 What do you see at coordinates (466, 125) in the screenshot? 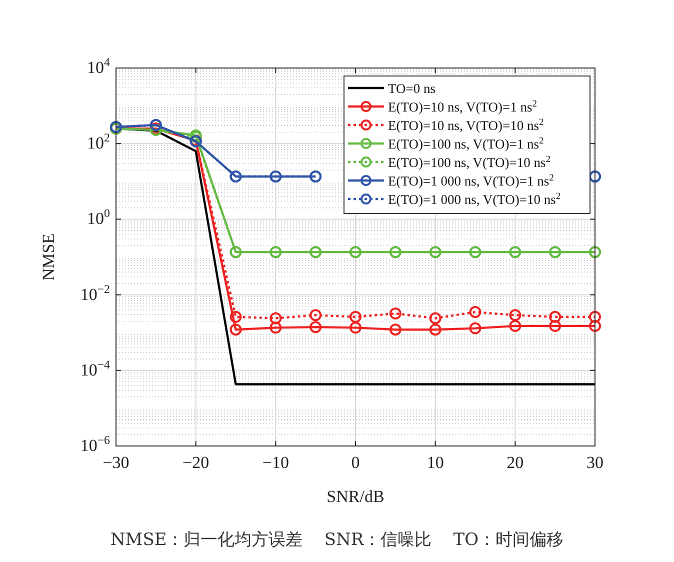
I see `legend-label: E(TO)=10 ns, V(TO)=10 ns$^{2}$` at bounding box center [466, 125].